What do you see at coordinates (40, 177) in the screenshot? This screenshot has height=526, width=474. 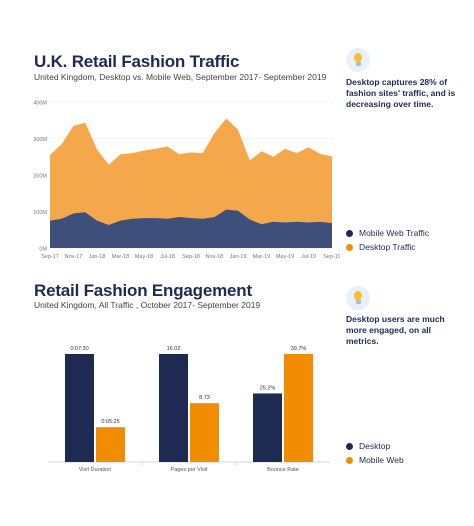 I see `y-tick-label: 200M` at bounding box center [40, 177].